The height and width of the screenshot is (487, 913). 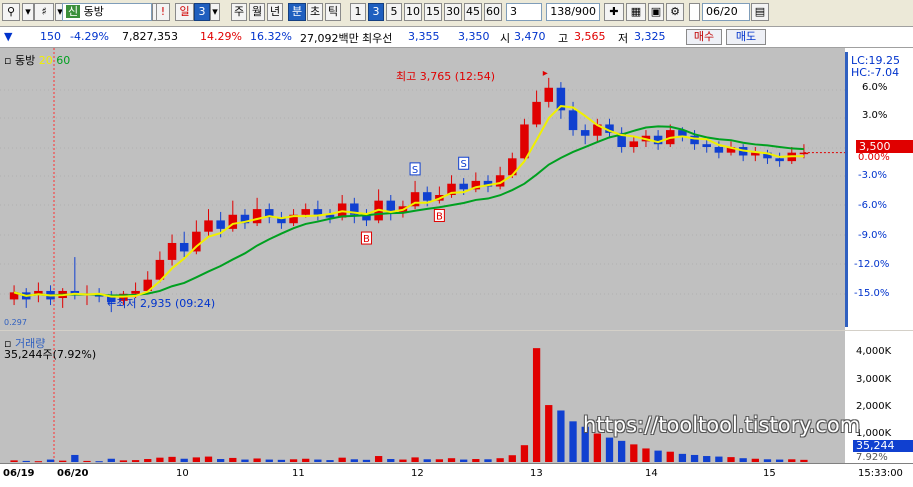 What do you see at coordinates (107, 12) in the screenshot?
I see `stock-code-field: 신 동방` at bounding box center [107, 12].